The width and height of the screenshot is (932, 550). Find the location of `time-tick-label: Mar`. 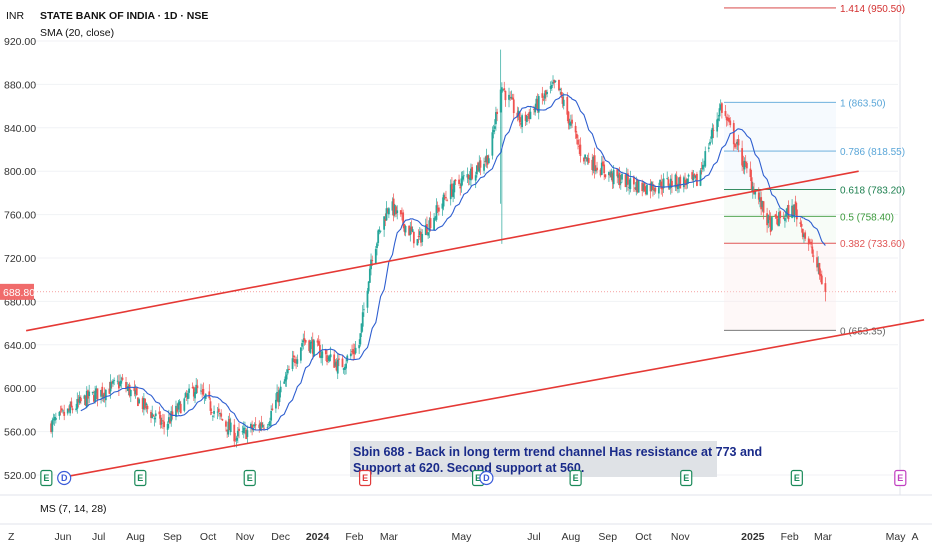

time-tick-label: Mar is located at coordinates (389, 537).